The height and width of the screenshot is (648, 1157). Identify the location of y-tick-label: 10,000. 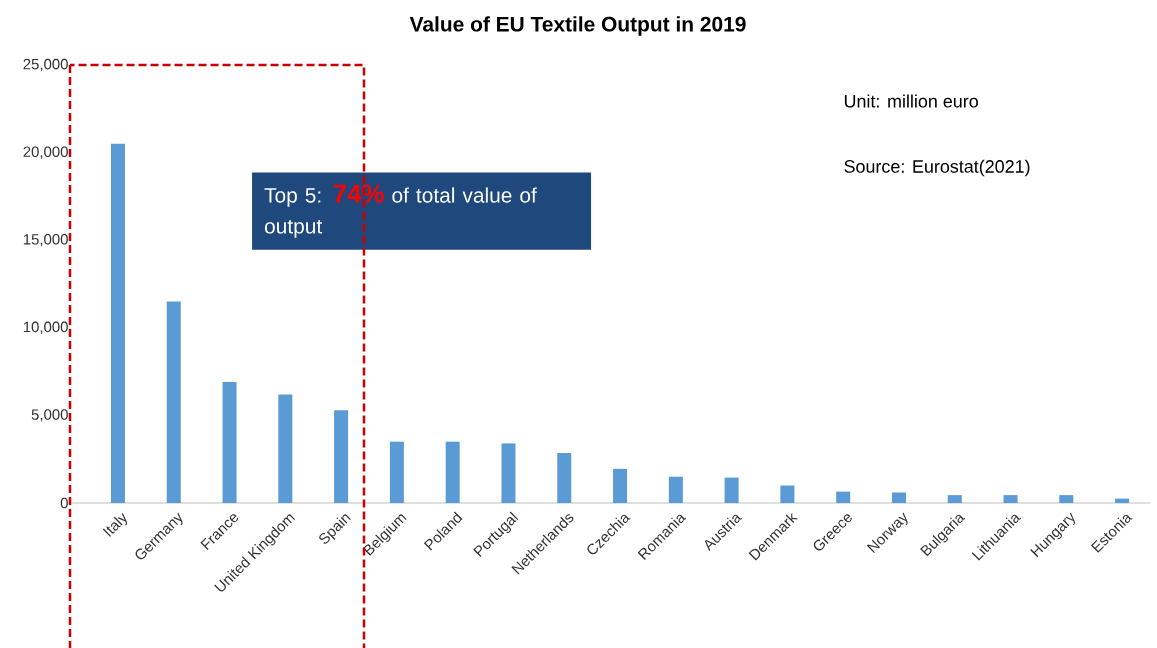
(45, 327).